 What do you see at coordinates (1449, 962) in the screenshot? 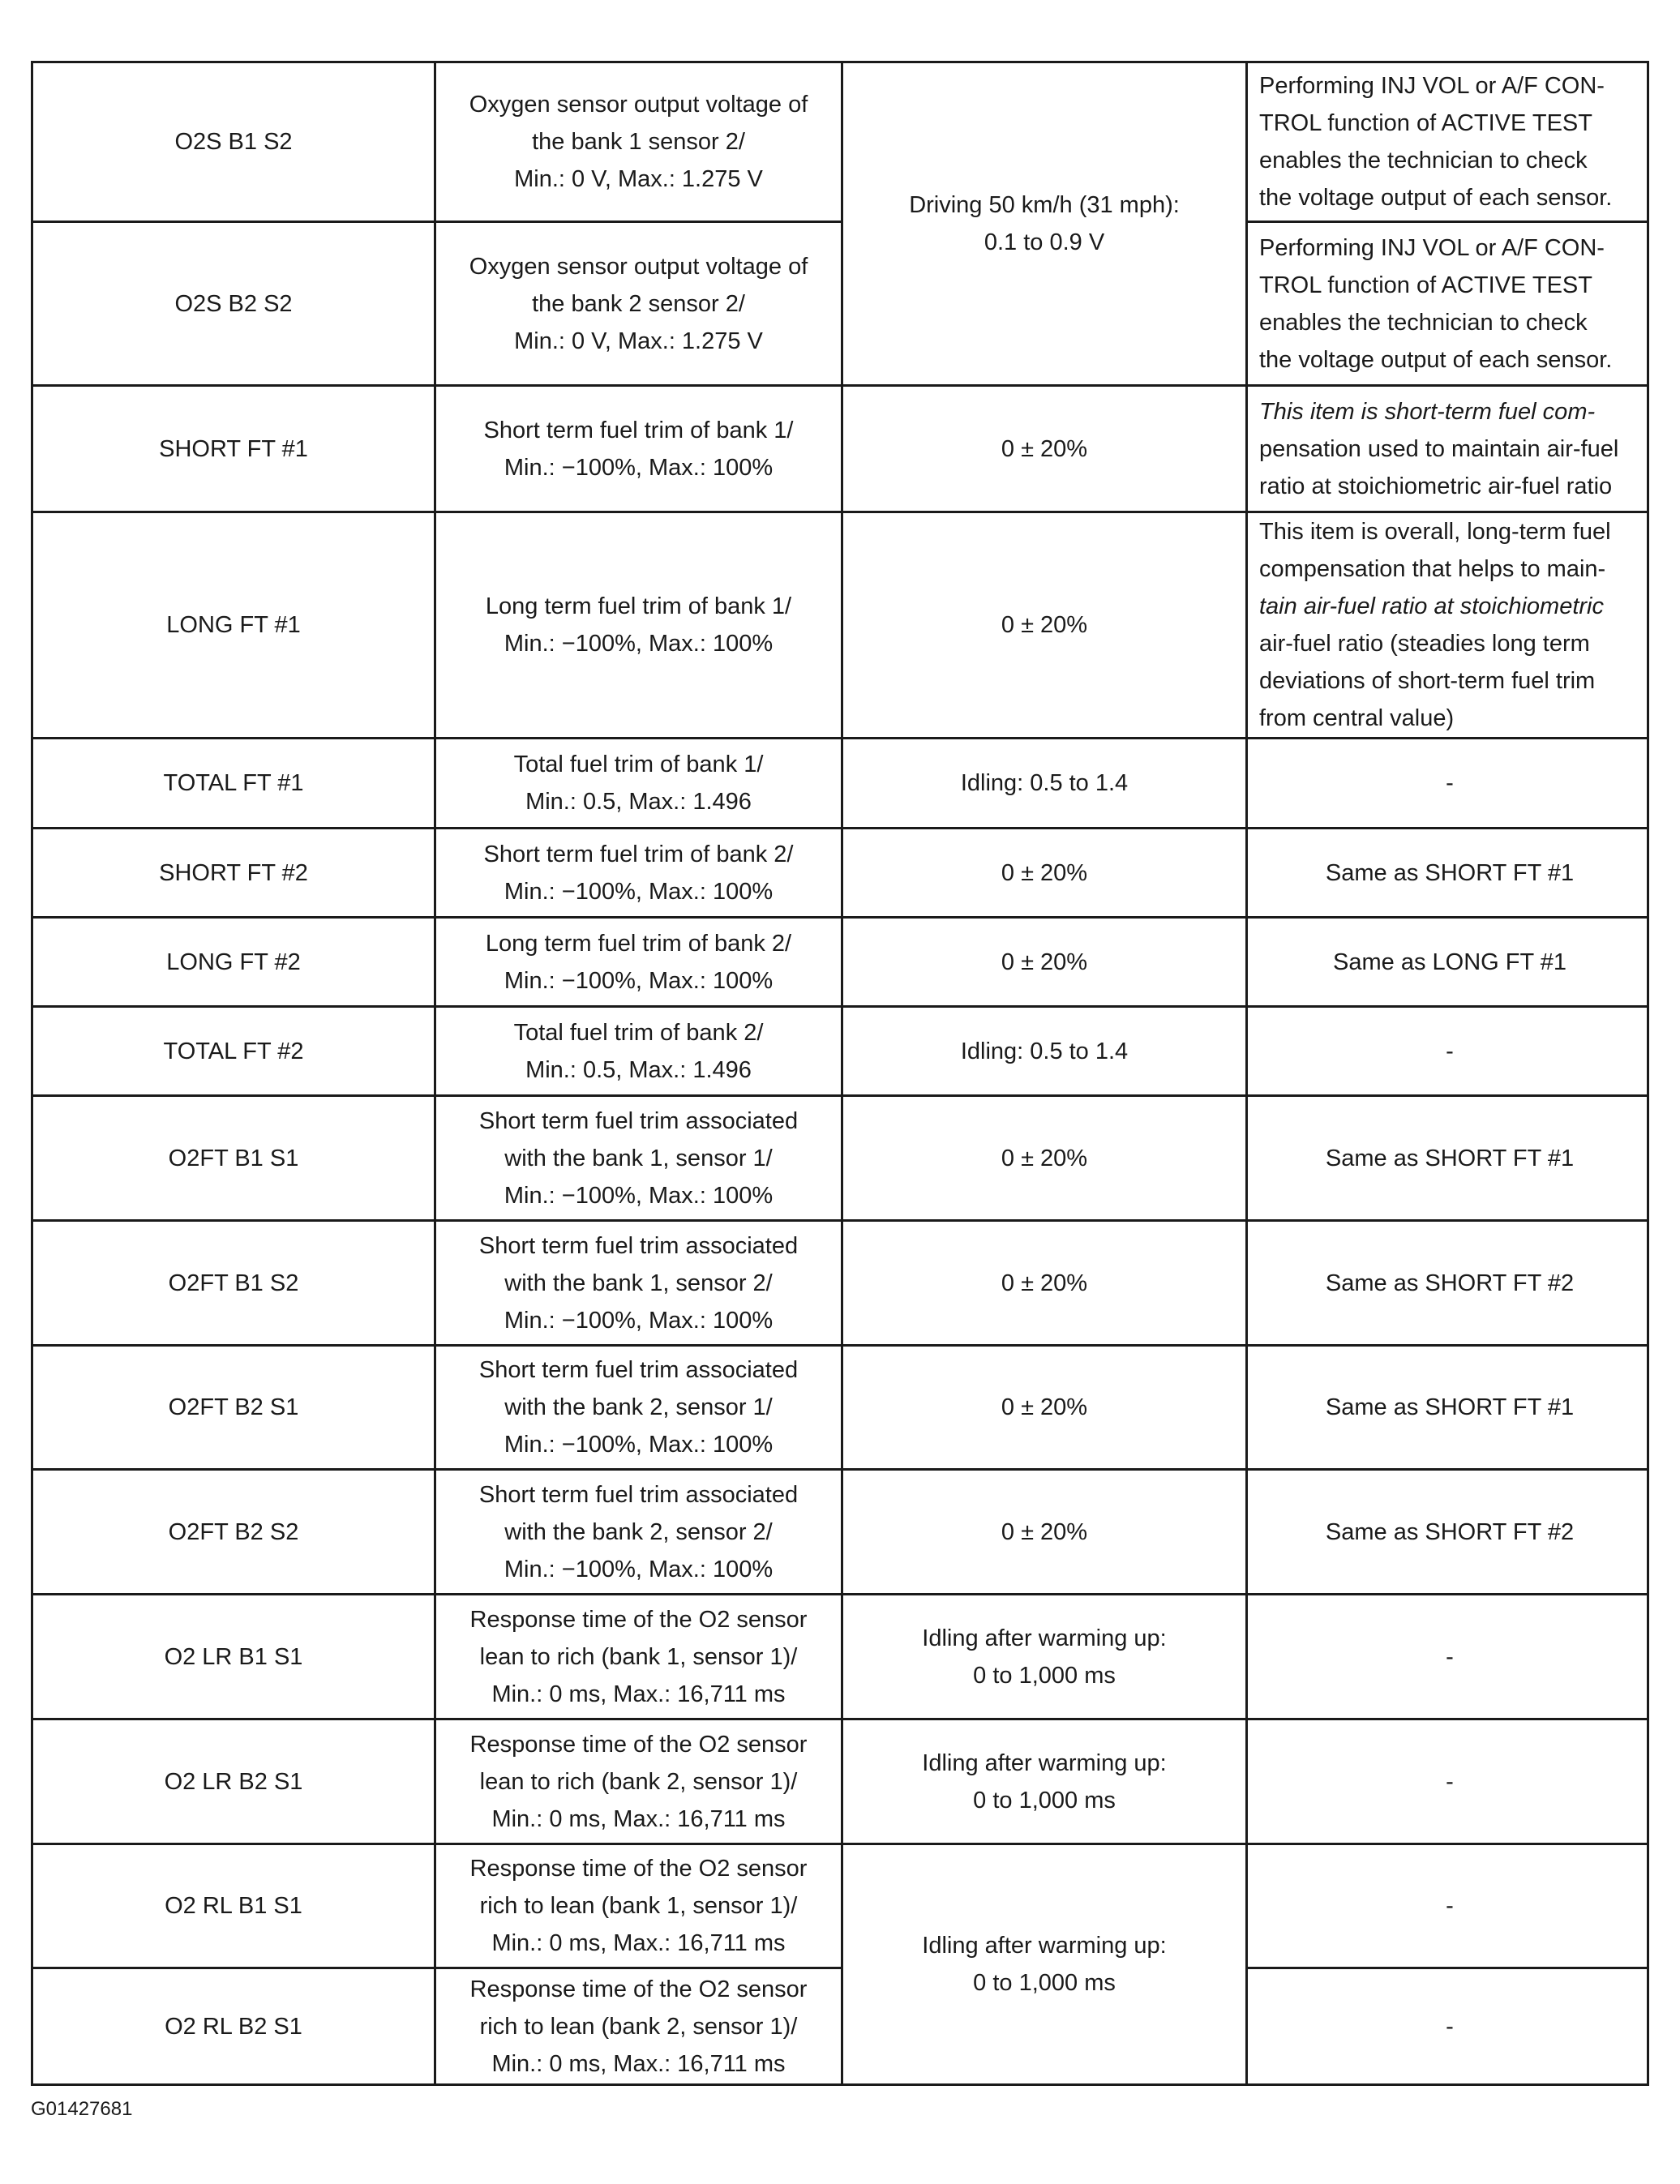
I see `diagnostic-note-cell-line: Same as LONG FT #1` at bounding box center [1449, 962].